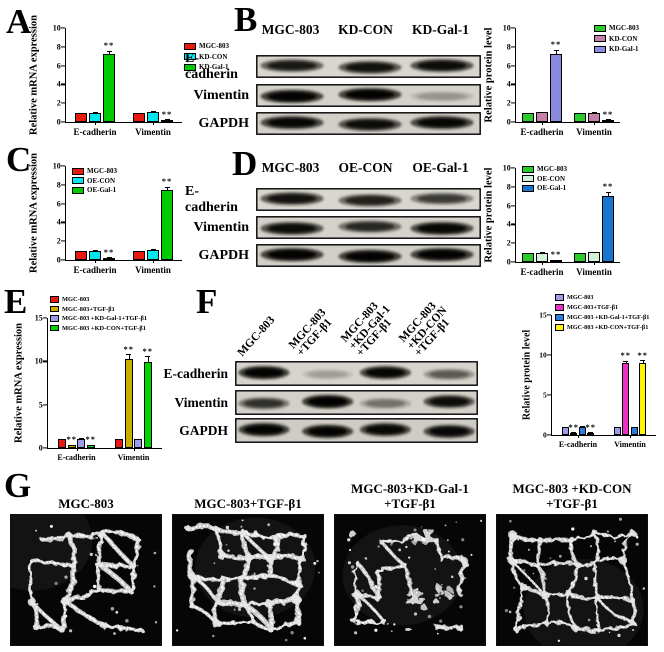 The image size is (664, 652). Describe the element at coordinates (93, 181) in the screenshot. I see `legend-item: OE-CON` at that location.